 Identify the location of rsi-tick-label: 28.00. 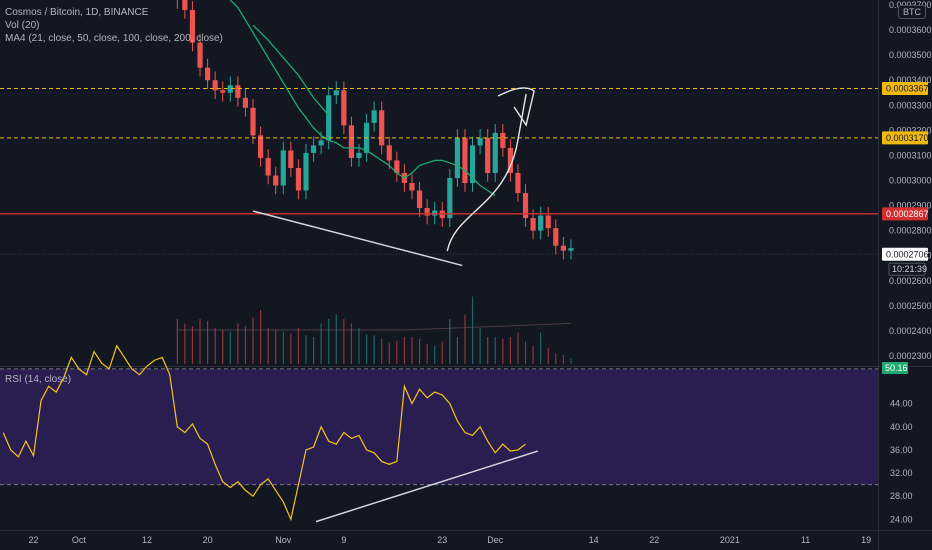
(901, 496).